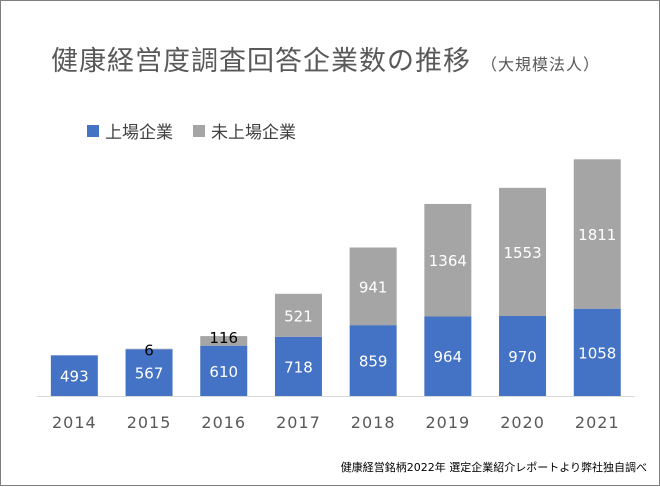  What do you see at coordinates (373, 362) in the screenshot?
I see `data-label-listed-2018: 859` at bounding box center [373, 362].